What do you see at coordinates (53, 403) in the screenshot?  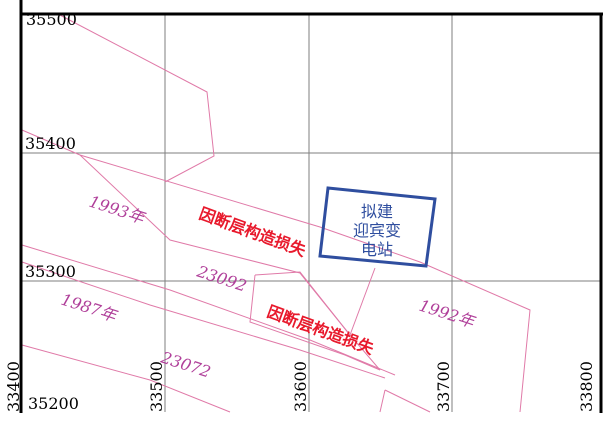 I see `y-label: 35200` at bounding box center [53, 403].